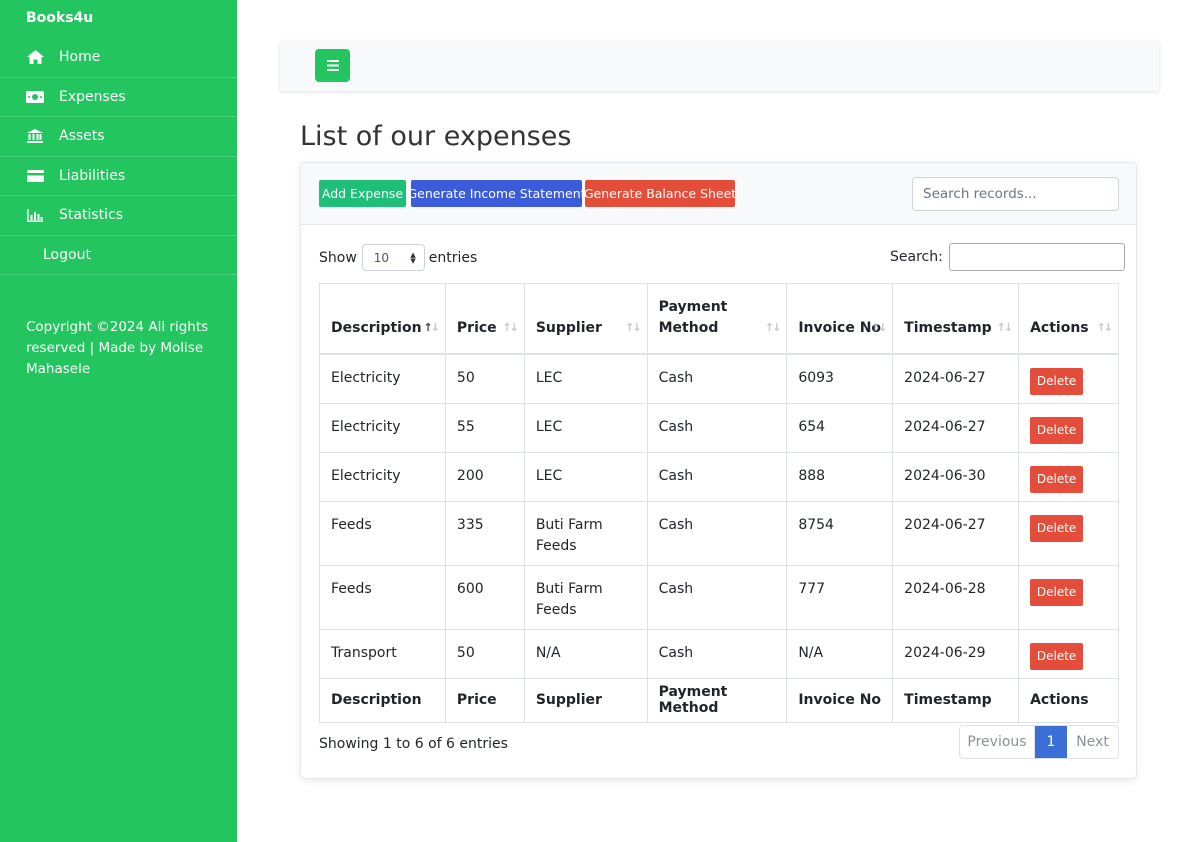  I want to click on column-header-timestamp: Timestamp ↑↓, so click(956, 319).